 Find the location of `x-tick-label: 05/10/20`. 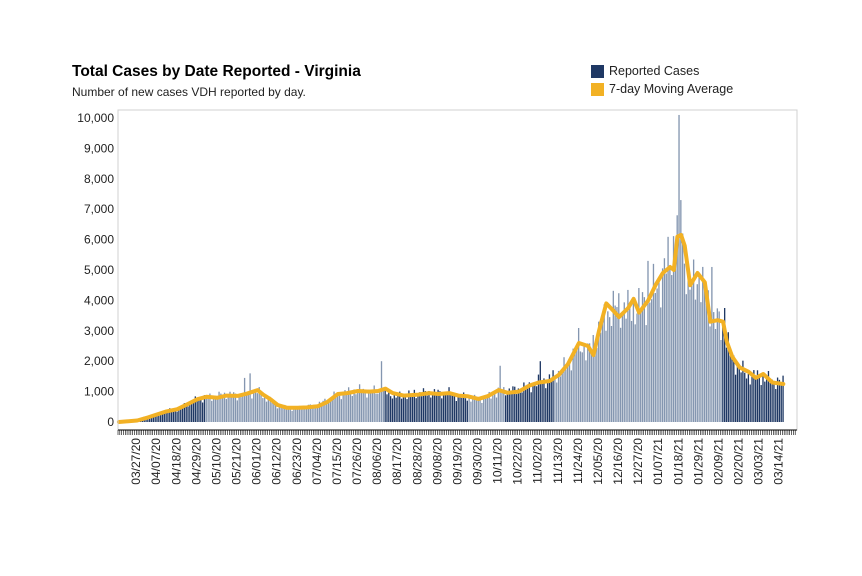

x-tick-label: 05/10/20 is located at coordinates (217, 461).